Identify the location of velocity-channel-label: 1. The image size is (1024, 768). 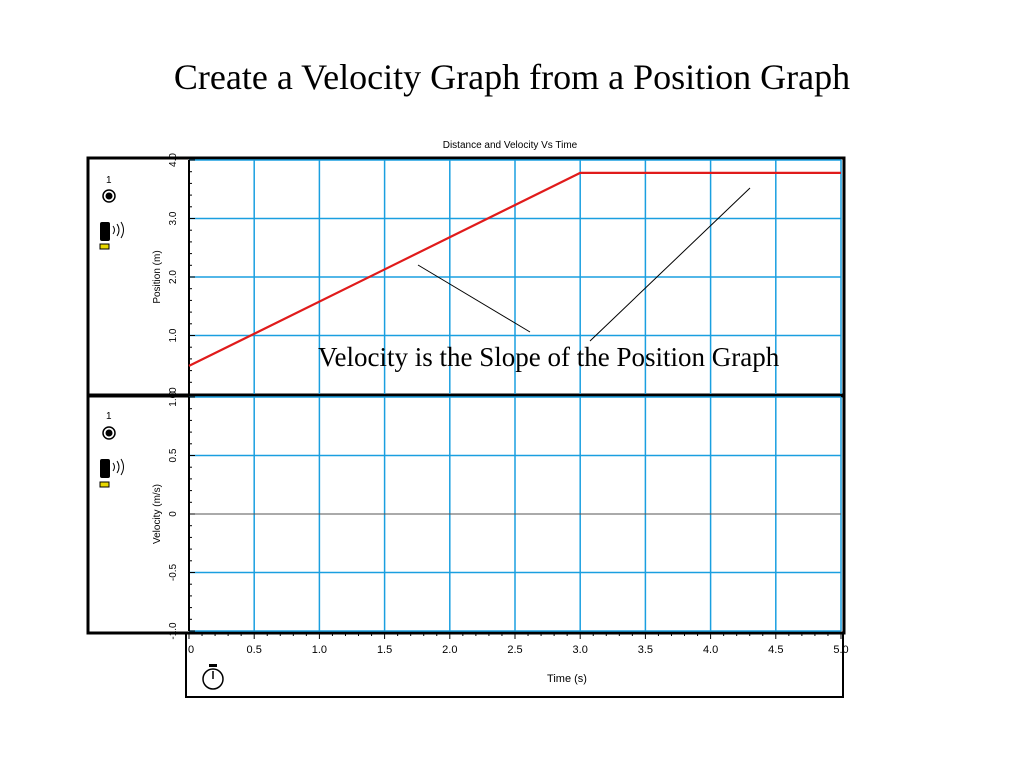
(109, 416).